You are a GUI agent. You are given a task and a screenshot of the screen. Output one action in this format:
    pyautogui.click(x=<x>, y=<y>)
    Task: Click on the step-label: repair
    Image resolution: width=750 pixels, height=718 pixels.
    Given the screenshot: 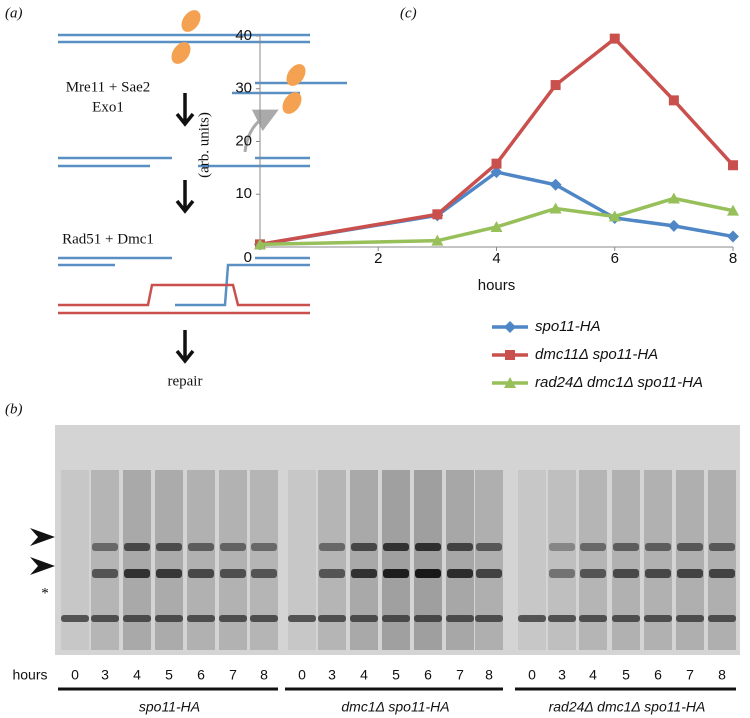 What is the action you would take?
    pyautogui.click(x=185, y=381)
    